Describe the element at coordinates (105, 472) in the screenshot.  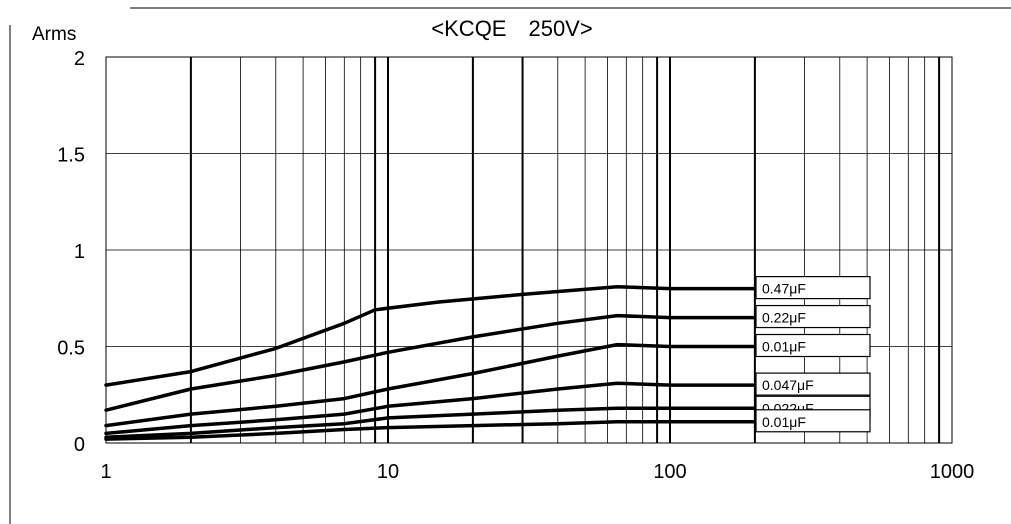
I see `x-tick-label: 1` at that location.